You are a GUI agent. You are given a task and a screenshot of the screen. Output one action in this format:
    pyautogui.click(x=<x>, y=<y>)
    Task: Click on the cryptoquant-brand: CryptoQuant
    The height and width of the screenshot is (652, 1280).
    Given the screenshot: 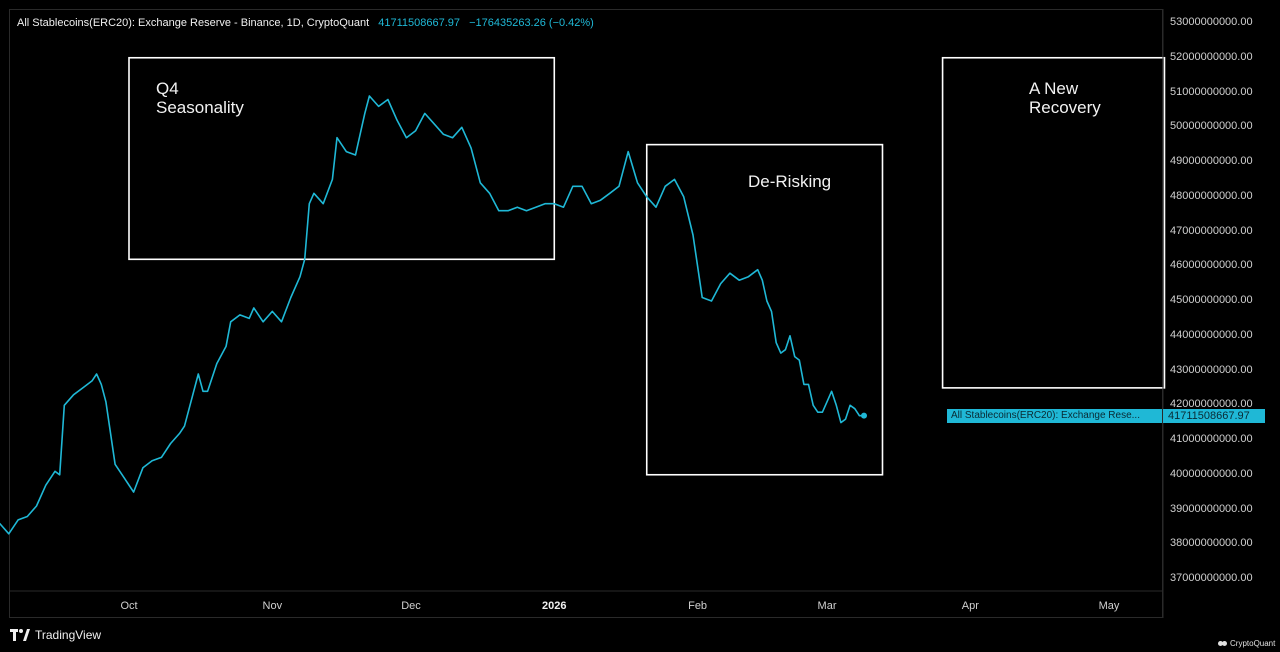 What is the action you would take?
    pyautogui.click(x=1246, y=643)
    